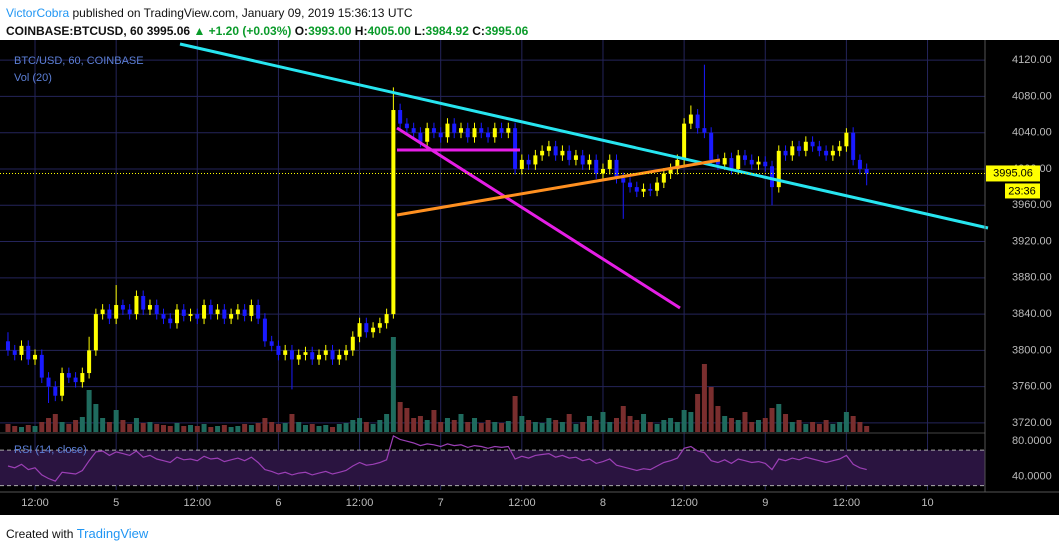 Image resolution: width=1059 pixels, height=551 pixels. What do you see at coordinates (1032, 350) in the screenshot?
I see `y-tick-label: 3800.00` at bounding box center [1032, 350].